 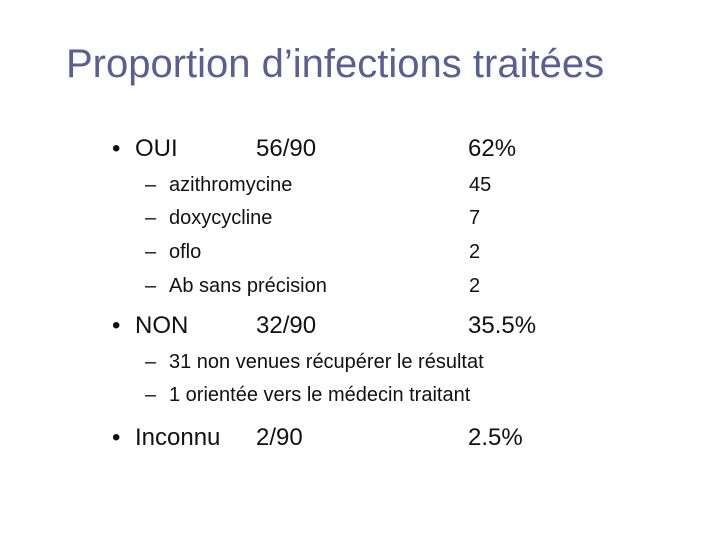 I want to click on non-label: NON, so click(x=162, y=325).